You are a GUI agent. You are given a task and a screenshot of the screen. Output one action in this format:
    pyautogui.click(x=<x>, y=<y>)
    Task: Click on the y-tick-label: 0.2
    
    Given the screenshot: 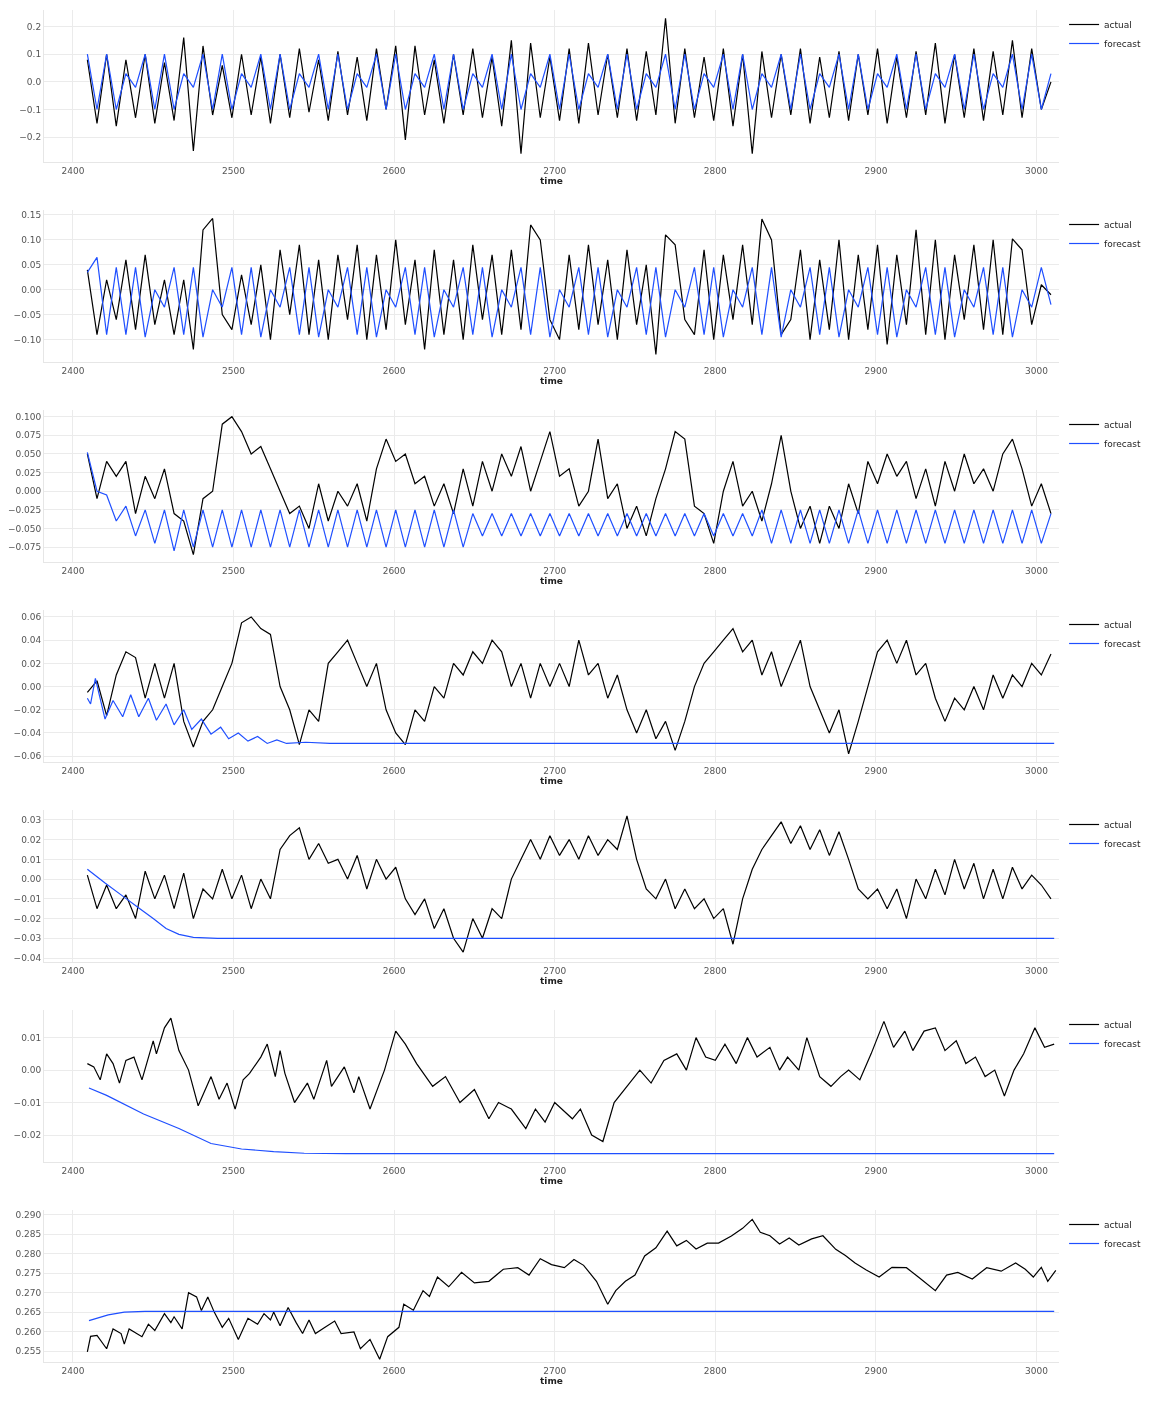 What is the action you would take?
    pyautogui.click(x=34, y=26)
    